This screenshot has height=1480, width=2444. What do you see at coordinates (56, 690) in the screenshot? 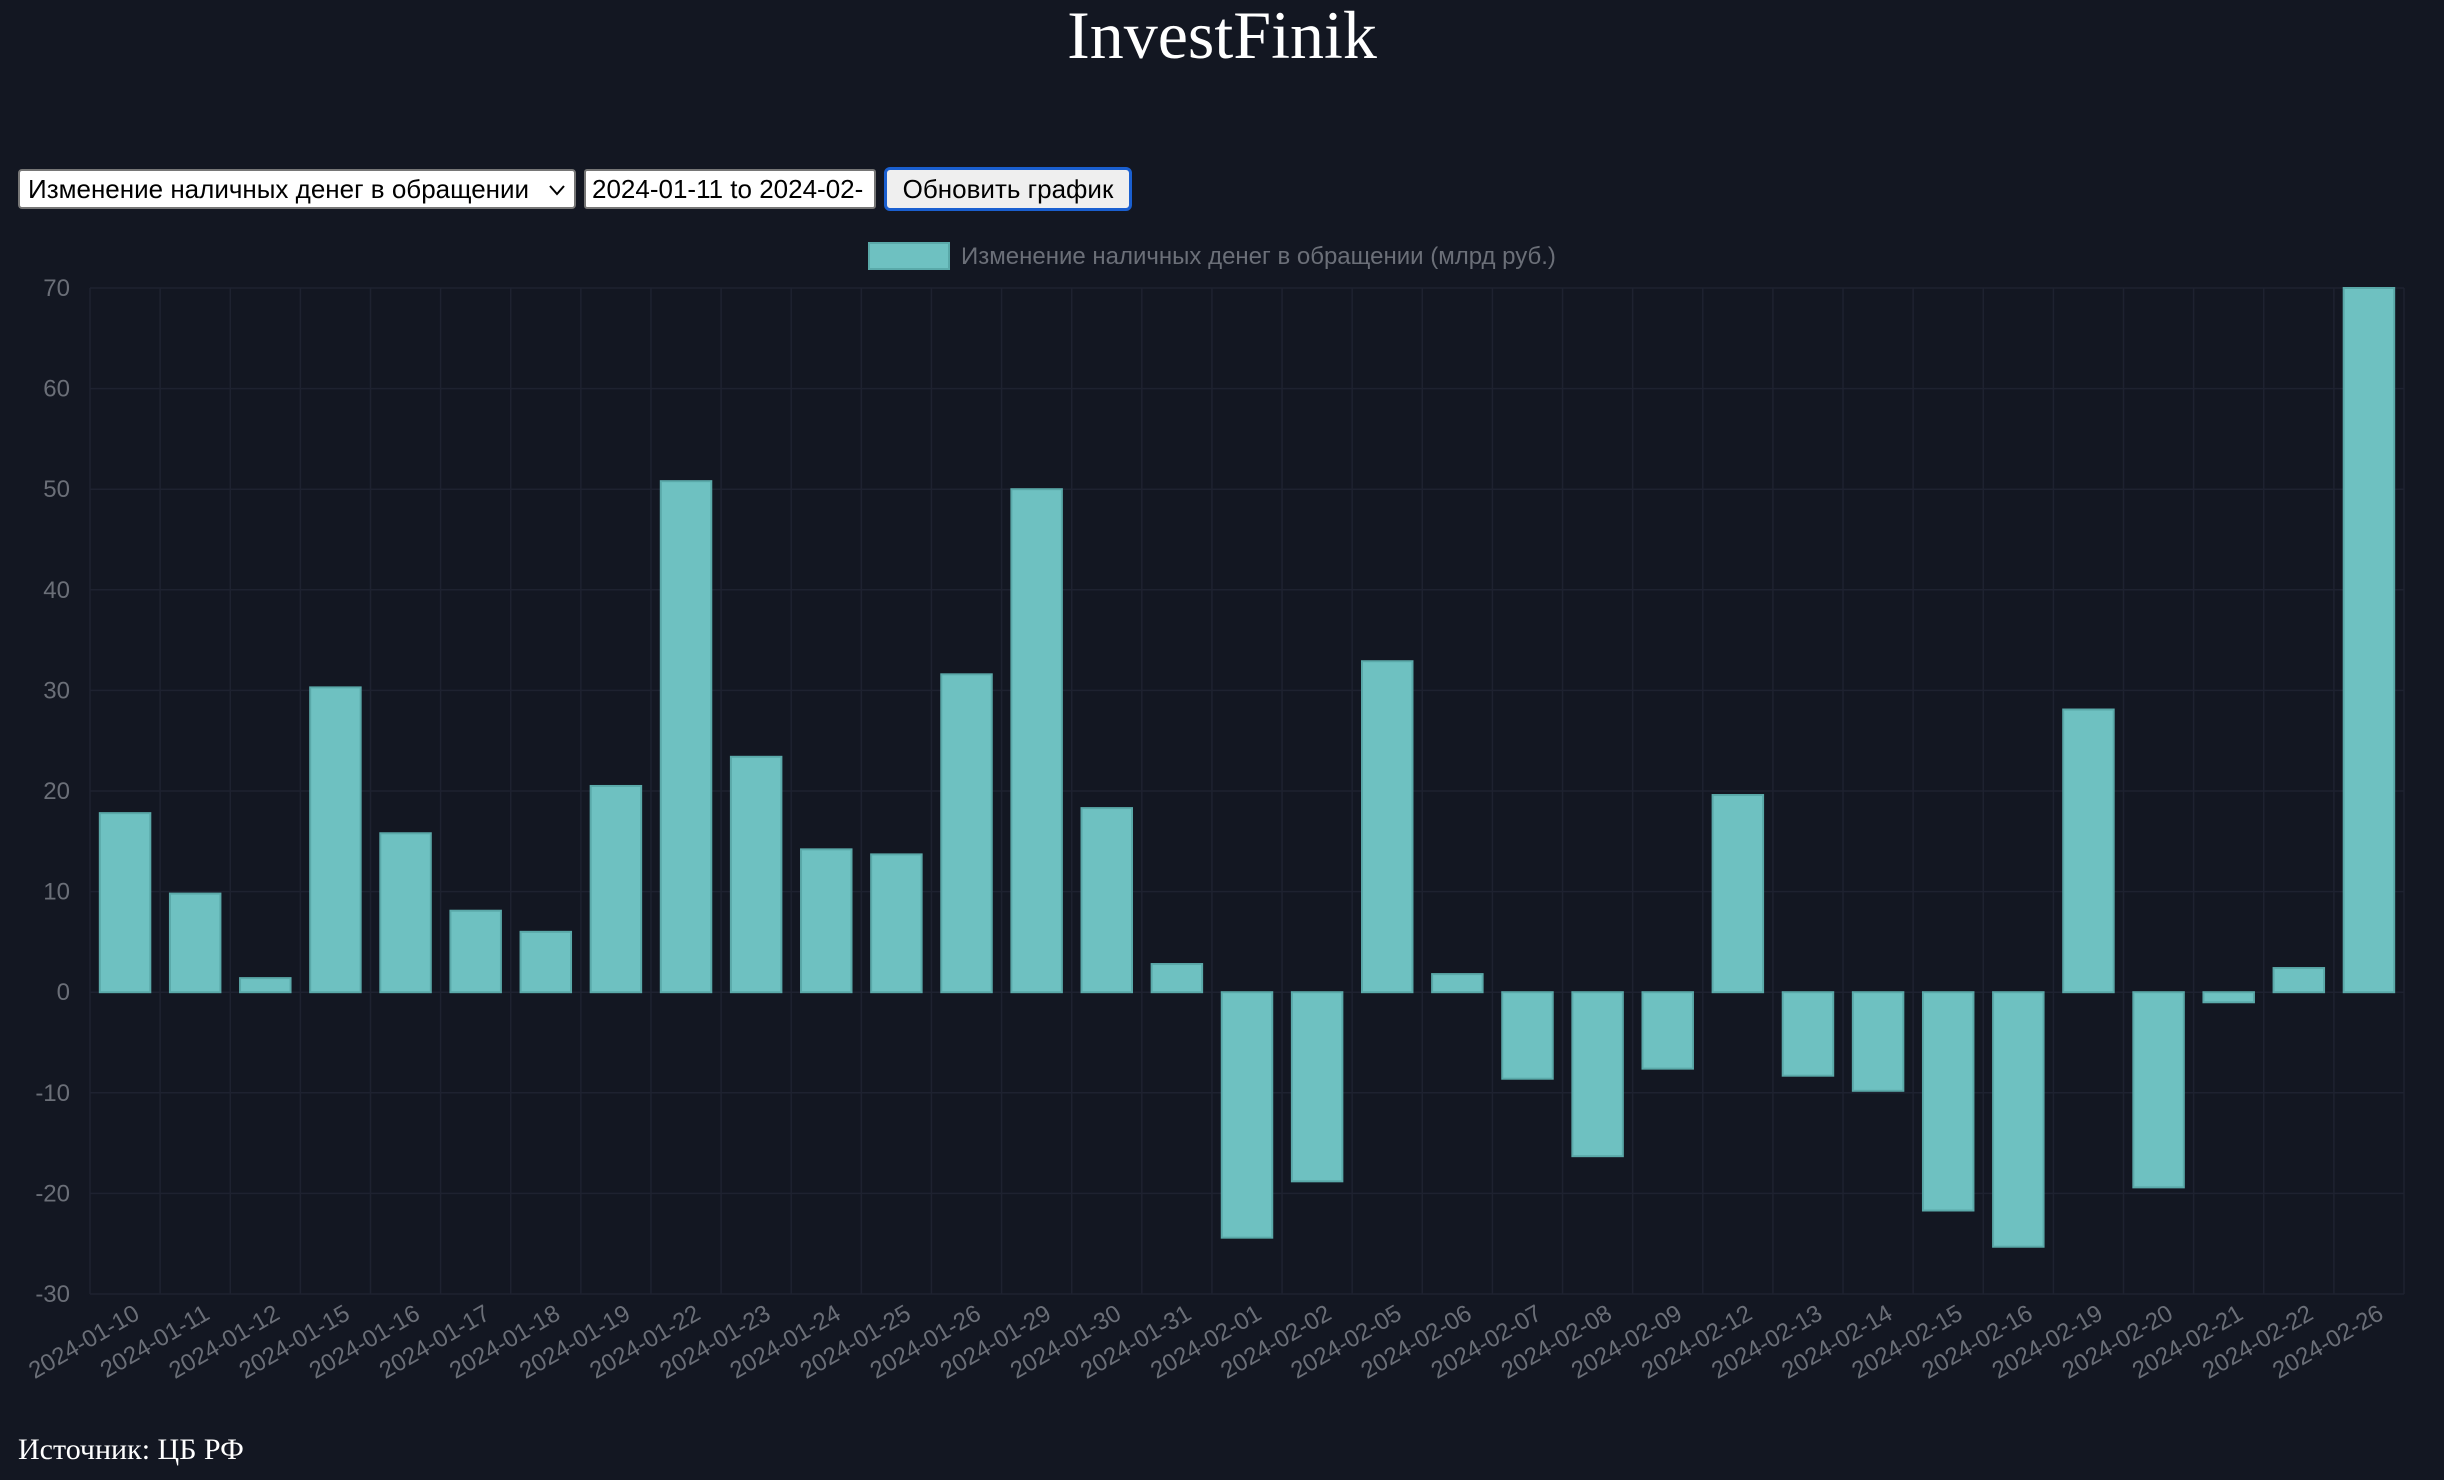
I see `y-tick-label: 30` at bounding box center [56, 690].